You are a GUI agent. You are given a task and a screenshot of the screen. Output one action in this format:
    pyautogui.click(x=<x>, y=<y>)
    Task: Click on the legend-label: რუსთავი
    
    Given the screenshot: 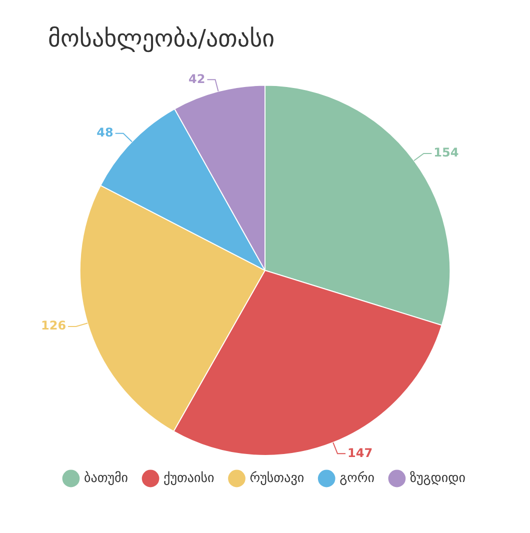 What is the action you would take?
    pyautogui.click(x=277, y=478)
    